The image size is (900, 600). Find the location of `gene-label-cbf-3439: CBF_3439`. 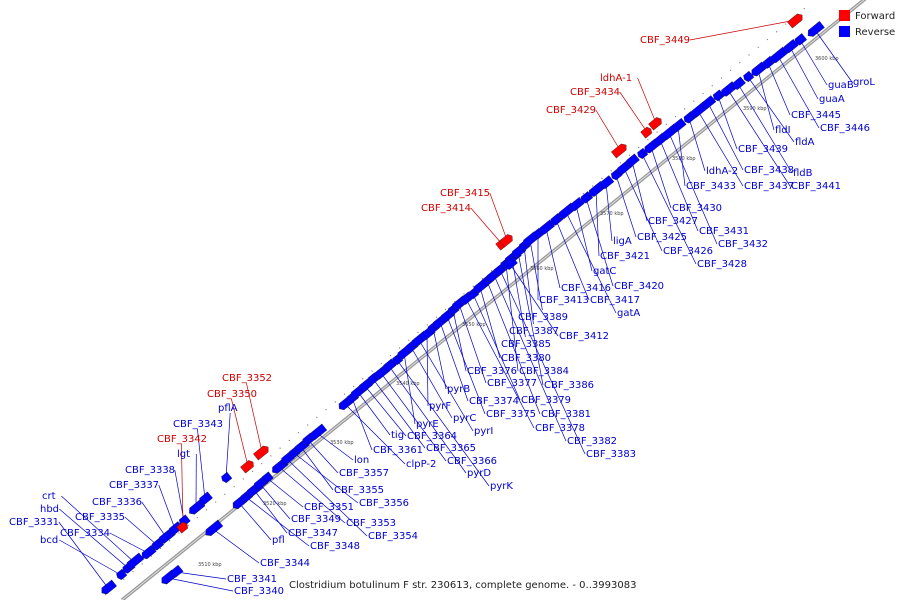

gene-label-cbf-3439: CBF_3439 is located at coordinates (763, 149).